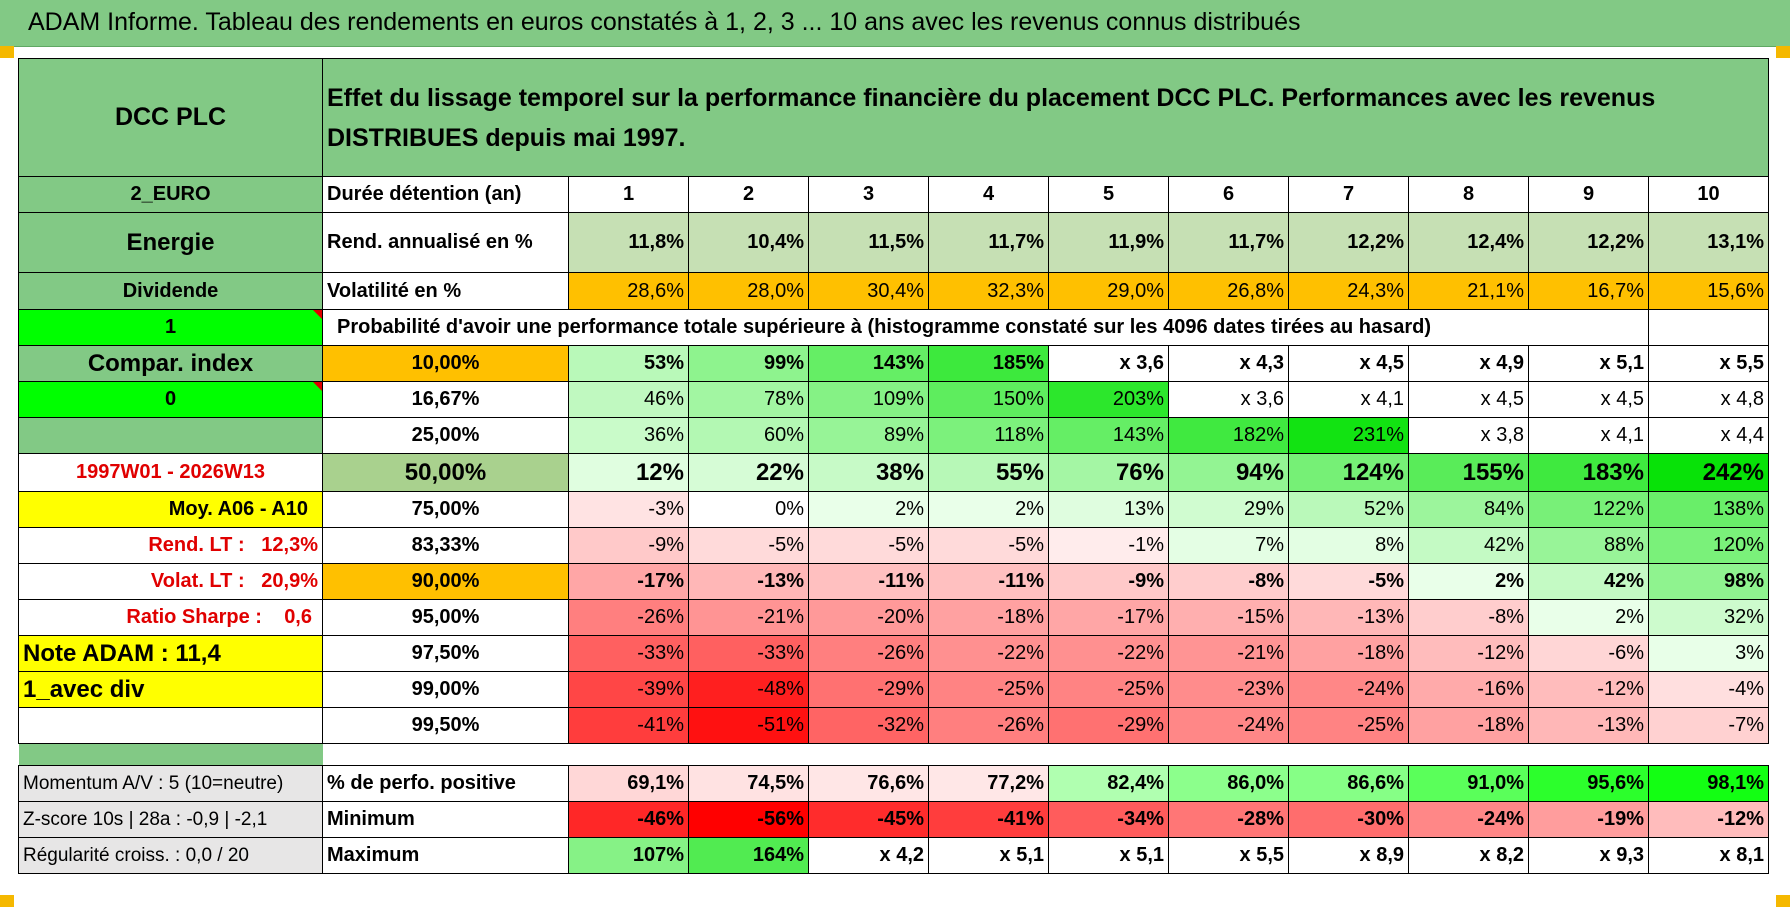  I want to click on quantile-value-cell: 150%, so click(988, 399).